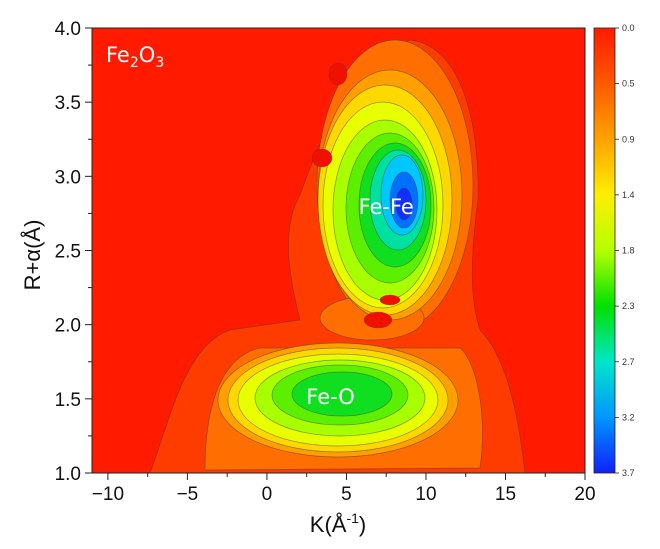 This screenshot has height=549, width=660. What do you see at coordinates (584, 494) in the screenshot?
I see `x-tick-label-6: 20` at bounding box center [584, 494].